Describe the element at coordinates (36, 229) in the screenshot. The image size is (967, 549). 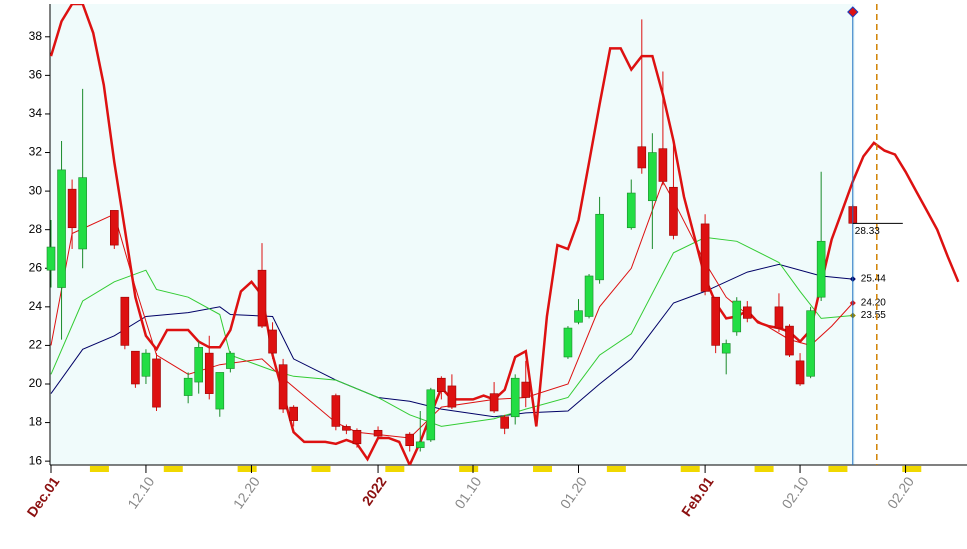
I see `y-tick-label: 28` at that location.